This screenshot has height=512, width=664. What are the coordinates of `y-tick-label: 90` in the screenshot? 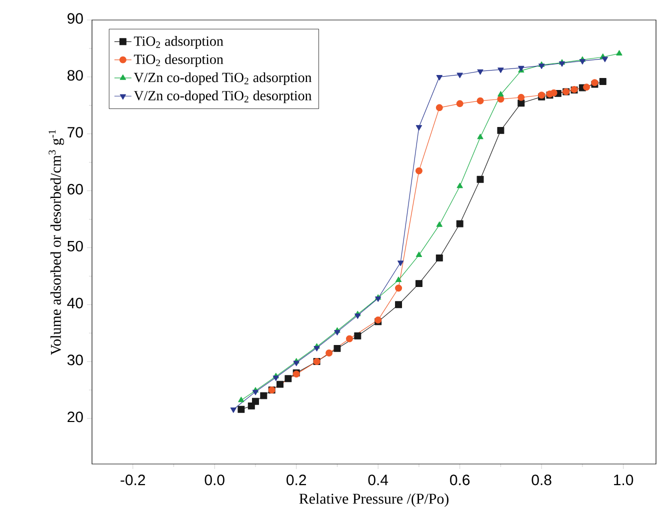 It's located at (75, 18).